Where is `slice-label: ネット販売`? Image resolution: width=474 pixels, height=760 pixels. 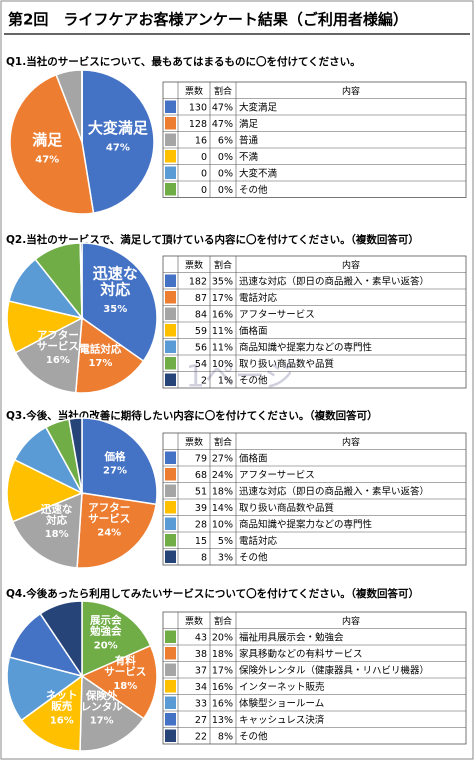
slice-label: ネット販売 is located at coordinates (62, 701).